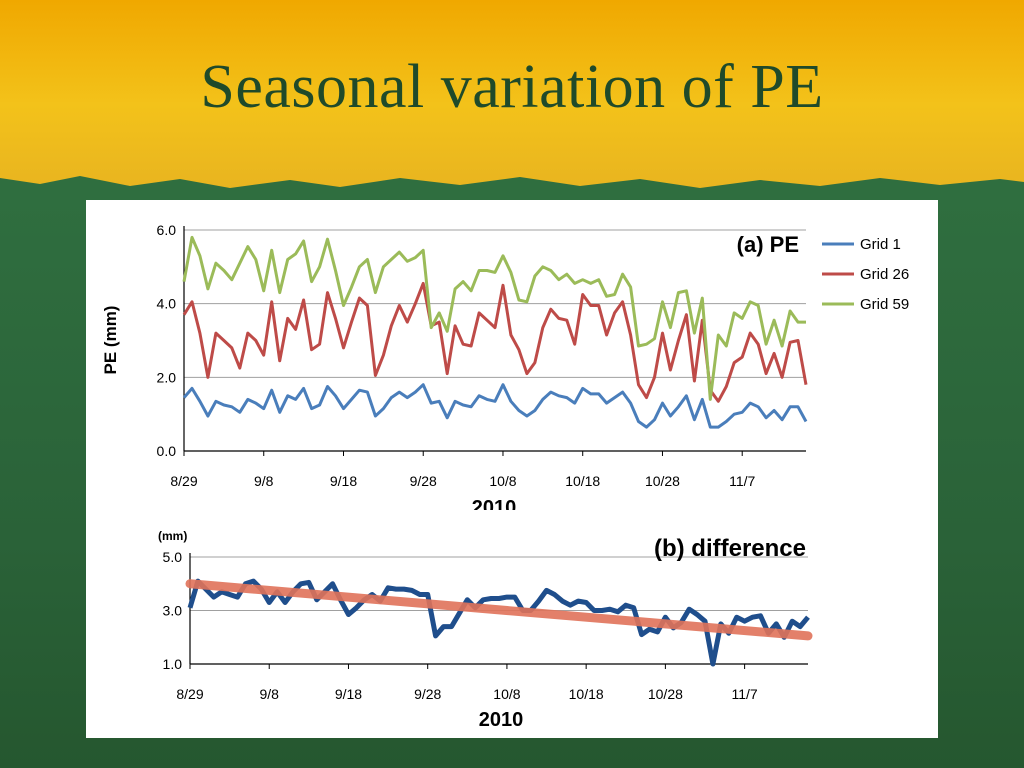  What do you see at coordinates (173, 557) in the screenshot?
I see `y-tick-label: 5.0` at bounding box center [173, 557].